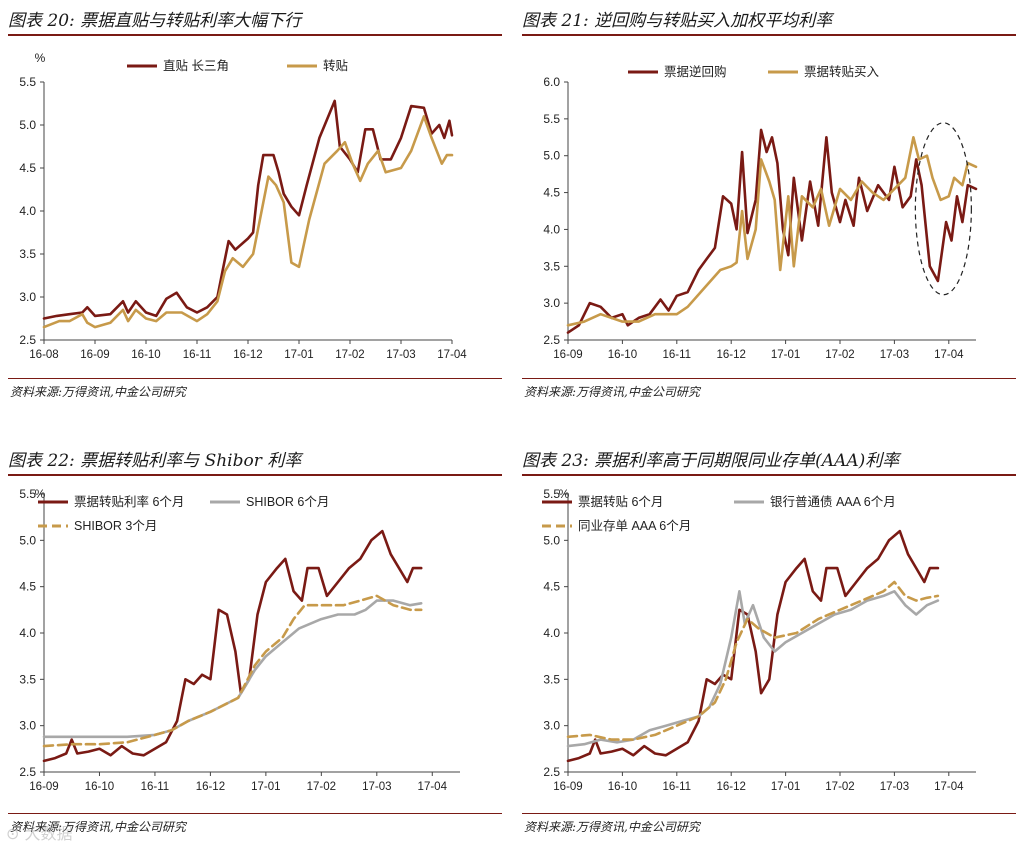 This screenshot has height=847, width=1016. Describe the element at coordinates (943, 209) in the screenshot. I see `highlight-ellipse` at that location.